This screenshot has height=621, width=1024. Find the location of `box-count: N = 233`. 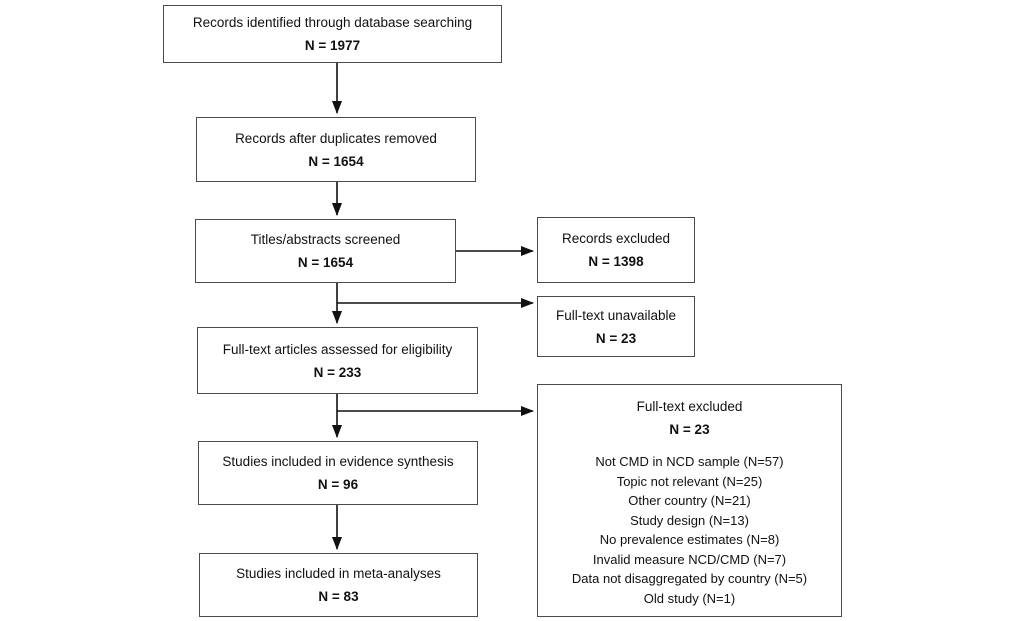

box-count: N = 233 is located at coordinates (337, 372).